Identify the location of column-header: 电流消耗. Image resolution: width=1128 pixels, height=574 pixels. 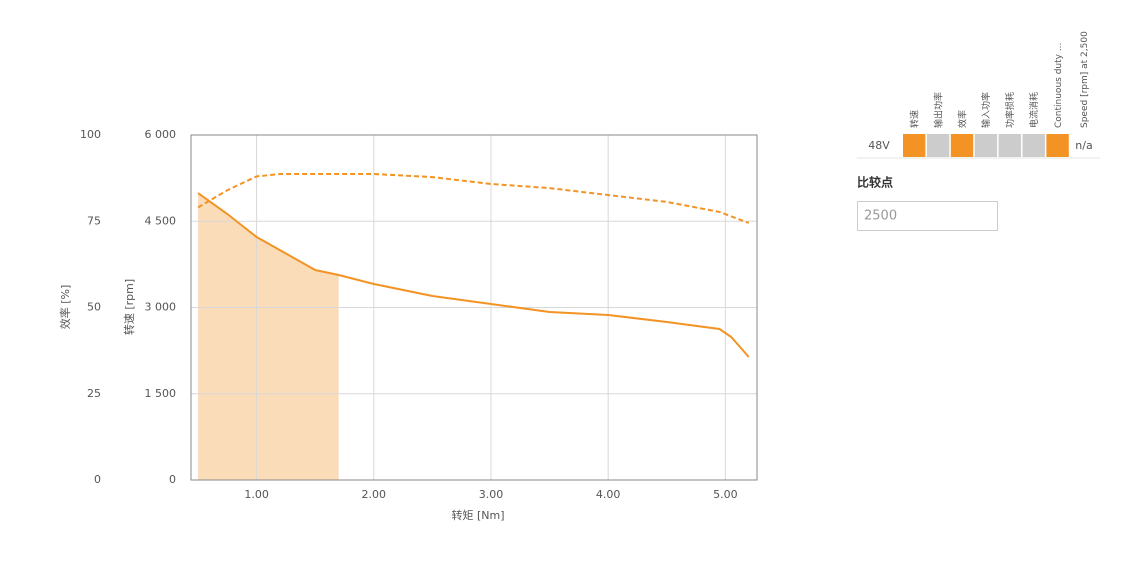
(1034, 110).